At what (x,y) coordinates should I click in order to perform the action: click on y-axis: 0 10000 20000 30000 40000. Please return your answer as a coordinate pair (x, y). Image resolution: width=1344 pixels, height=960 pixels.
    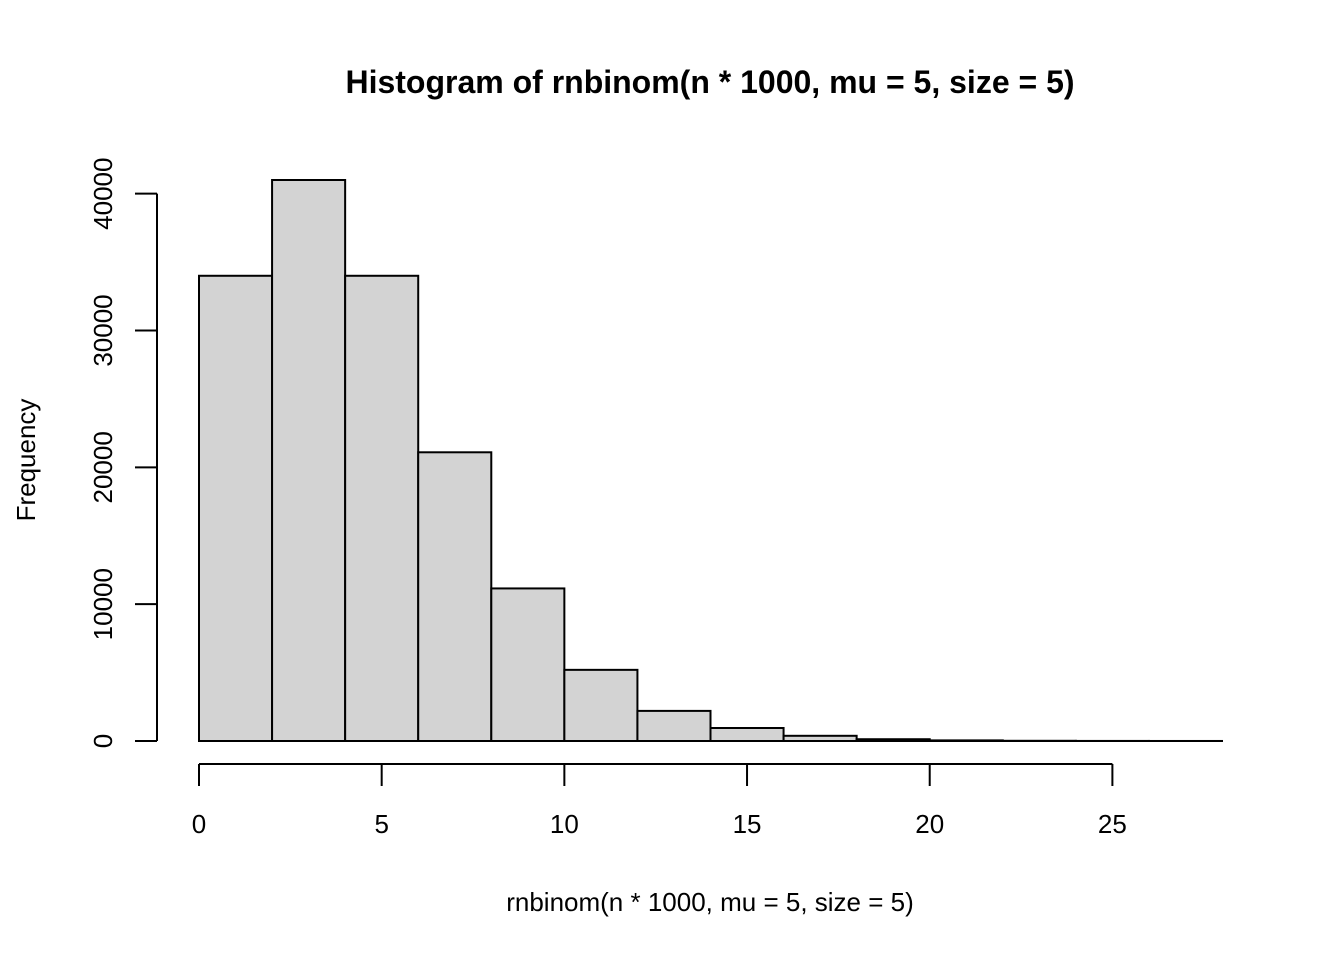
    Looking at the image, I should click on (123, 453).